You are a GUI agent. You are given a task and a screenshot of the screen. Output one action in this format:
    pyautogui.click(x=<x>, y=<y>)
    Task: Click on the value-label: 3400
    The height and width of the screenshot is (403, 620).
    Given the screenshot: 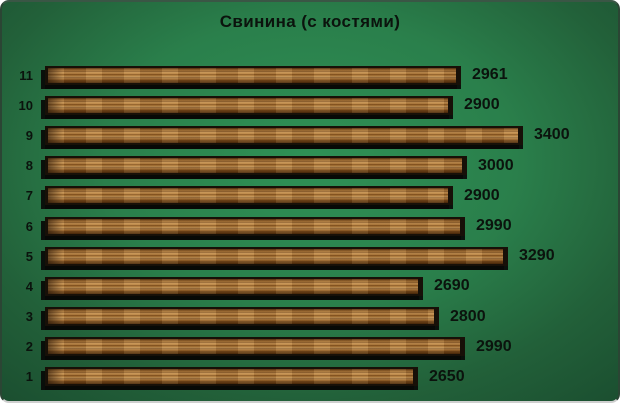 What is the action you would take?
    pyautogui.click(x=552, y=135)
    